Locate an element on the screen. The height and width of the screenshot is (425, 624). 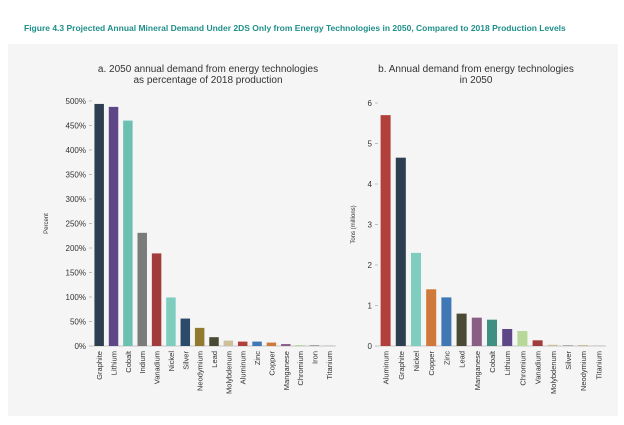
x-tick-label: Indium is located at coordinates (142, 362).